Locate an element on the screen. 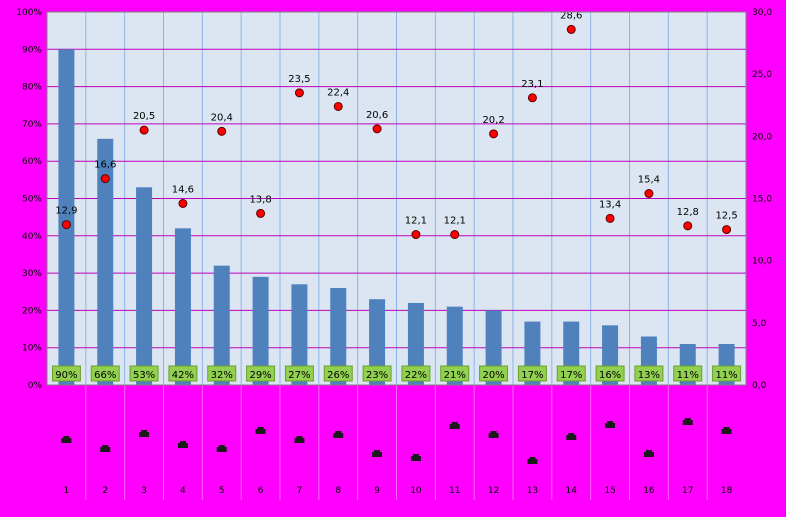 Image resolution: width=786 pixels, height=517 pixels. x-axis-tick-label: 8 is located at coordinates (338, 491).